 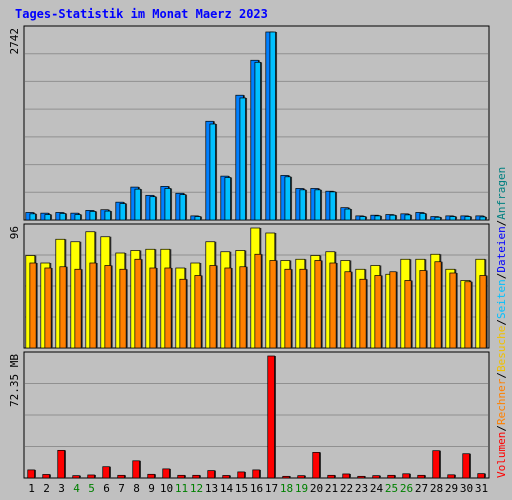 What do you see at coordinates (91, 488) in the screenshot?
I see `x-tick-label: 5` at bounding box center [91, 488].